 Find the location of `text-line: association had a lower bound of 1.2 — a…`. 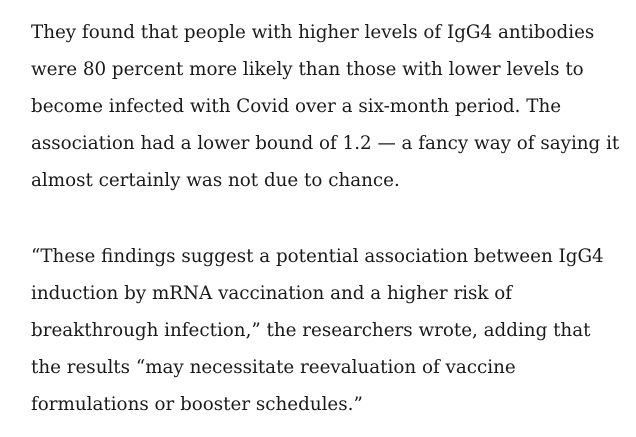

text-line: association had a lower bound of 1.2 — a… is located at coordinates (325, 143).